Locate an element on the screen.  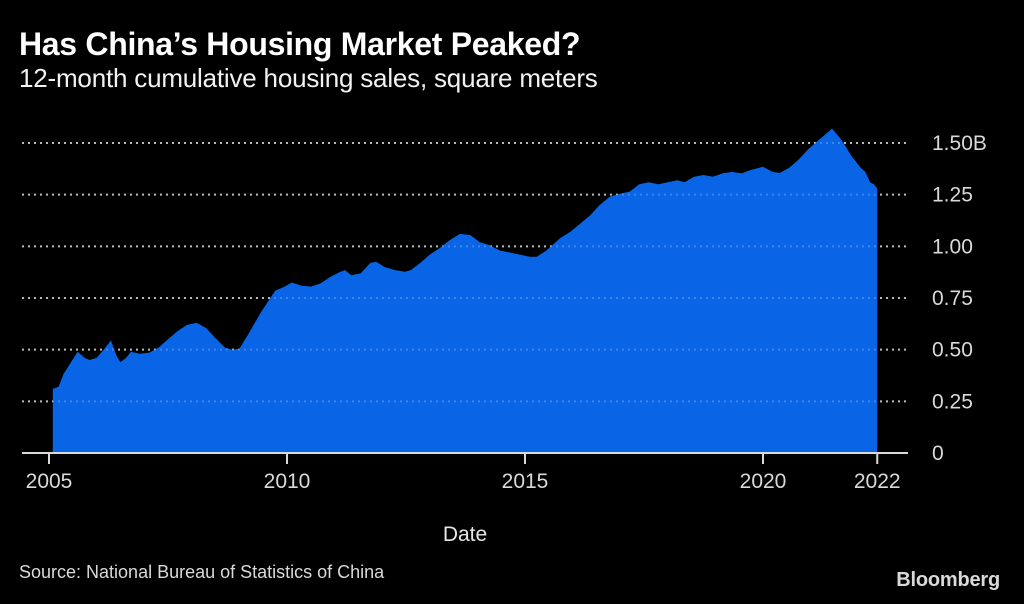
x-tick-label: 2015 is located at coordinates (525, 481).